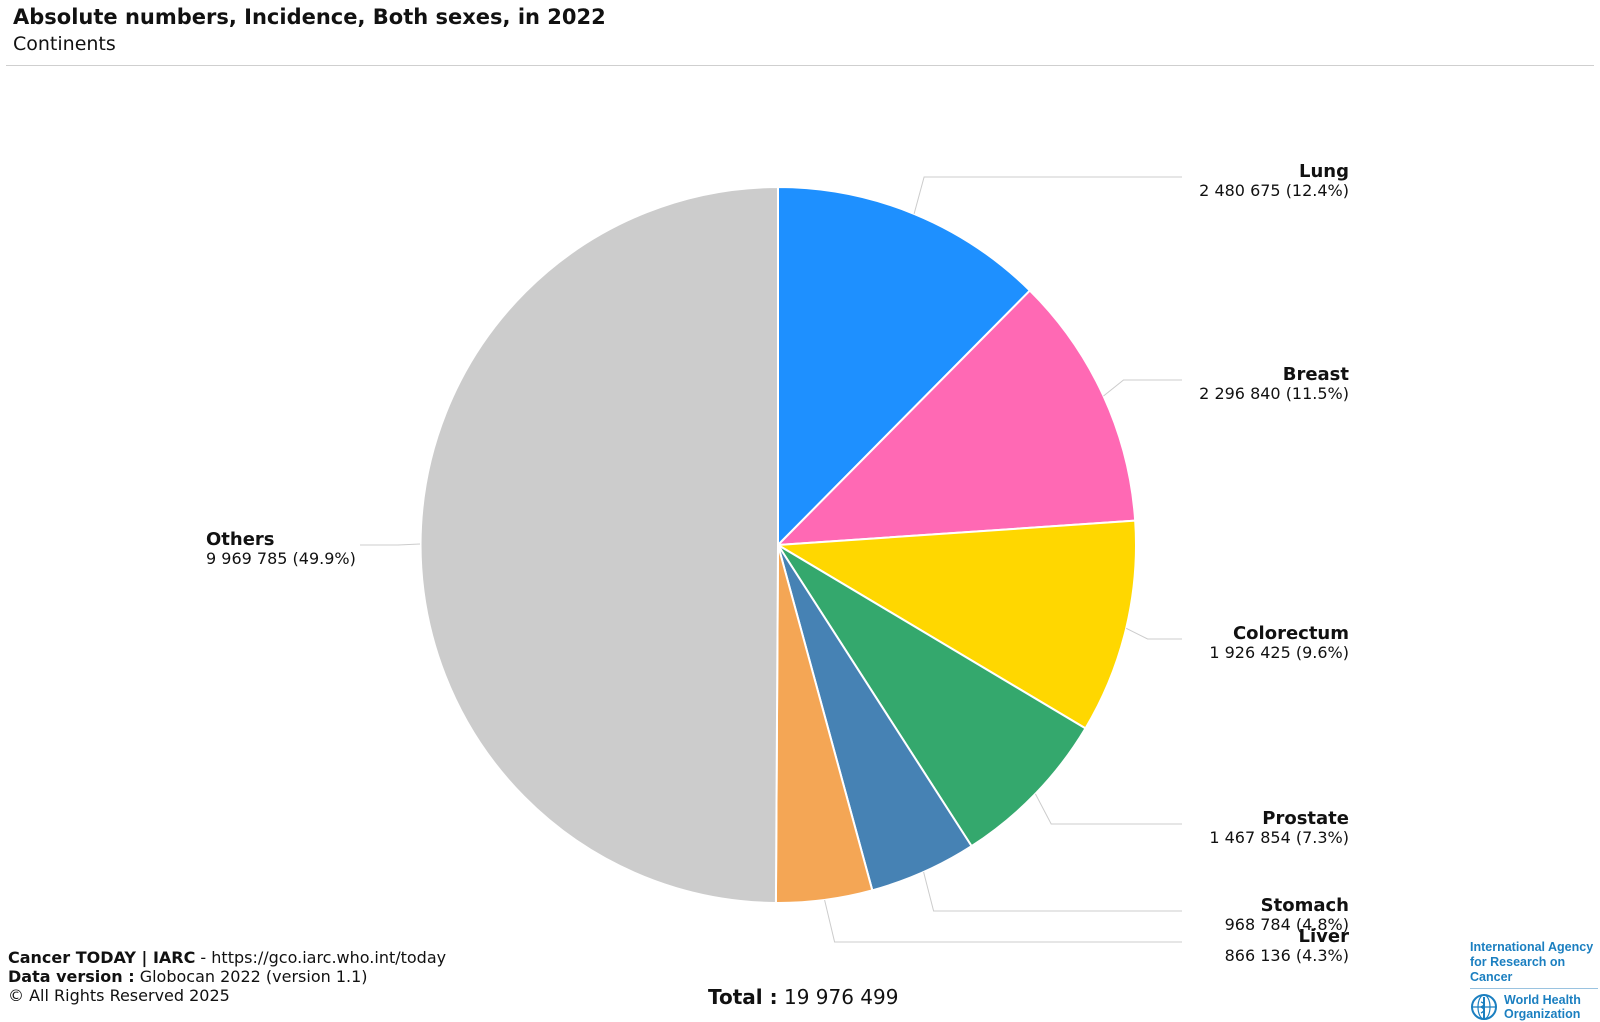 This screenshot has width=1600, height=1022. What do you see at coordinates (1279, 652) in the screenshot?
I see `slice-value-colorectum: 1 926 425 (9.6%)` at bounding box center [1279, 652].